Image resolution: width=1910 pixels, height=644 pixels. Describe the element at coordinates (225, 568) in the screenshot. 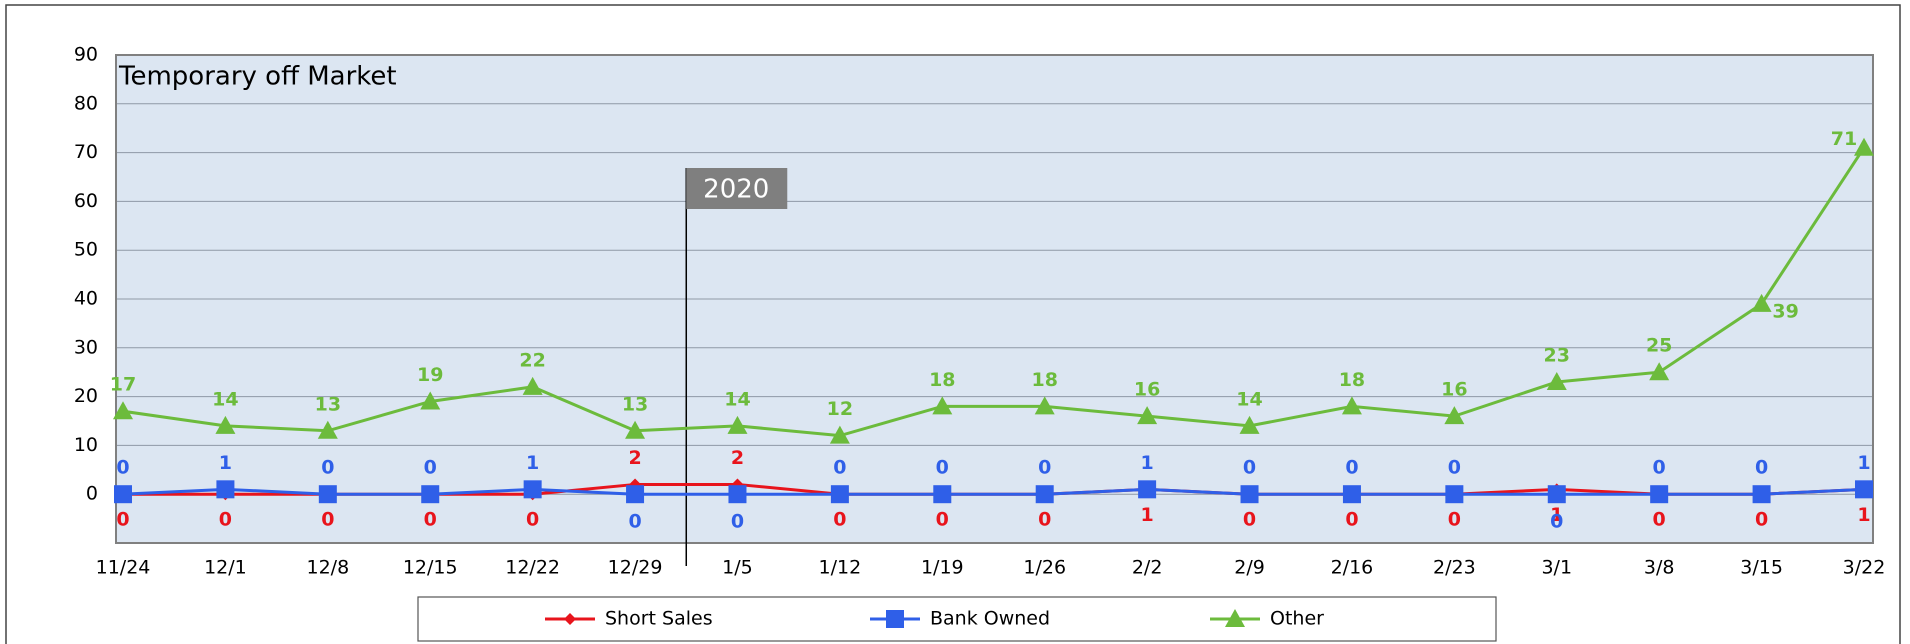

I see `x-tick-label: 12/1` at that location.